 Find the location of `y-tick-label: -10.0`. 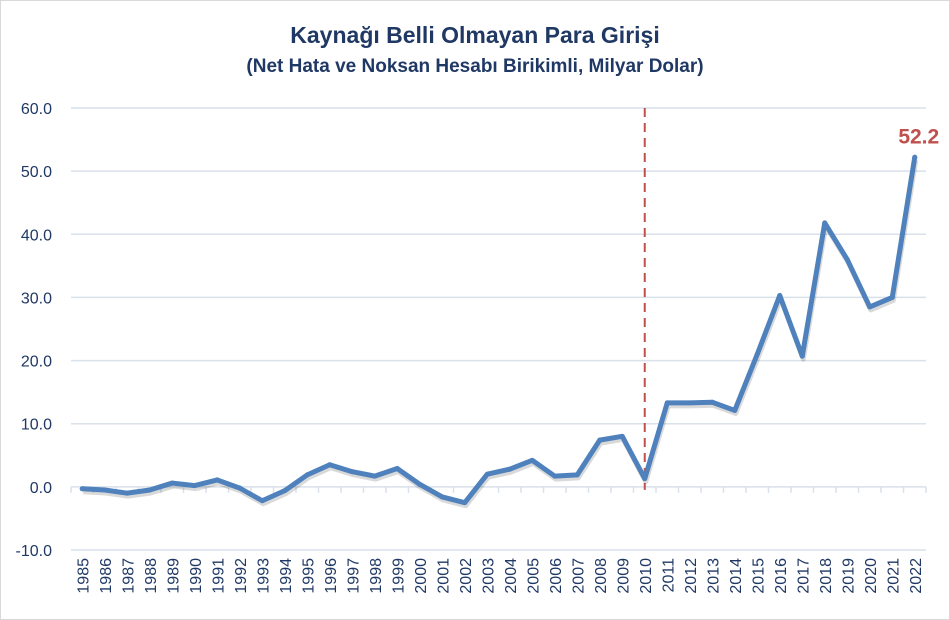

y-tick-label: -10.0 is located at coordinates (34, 551).